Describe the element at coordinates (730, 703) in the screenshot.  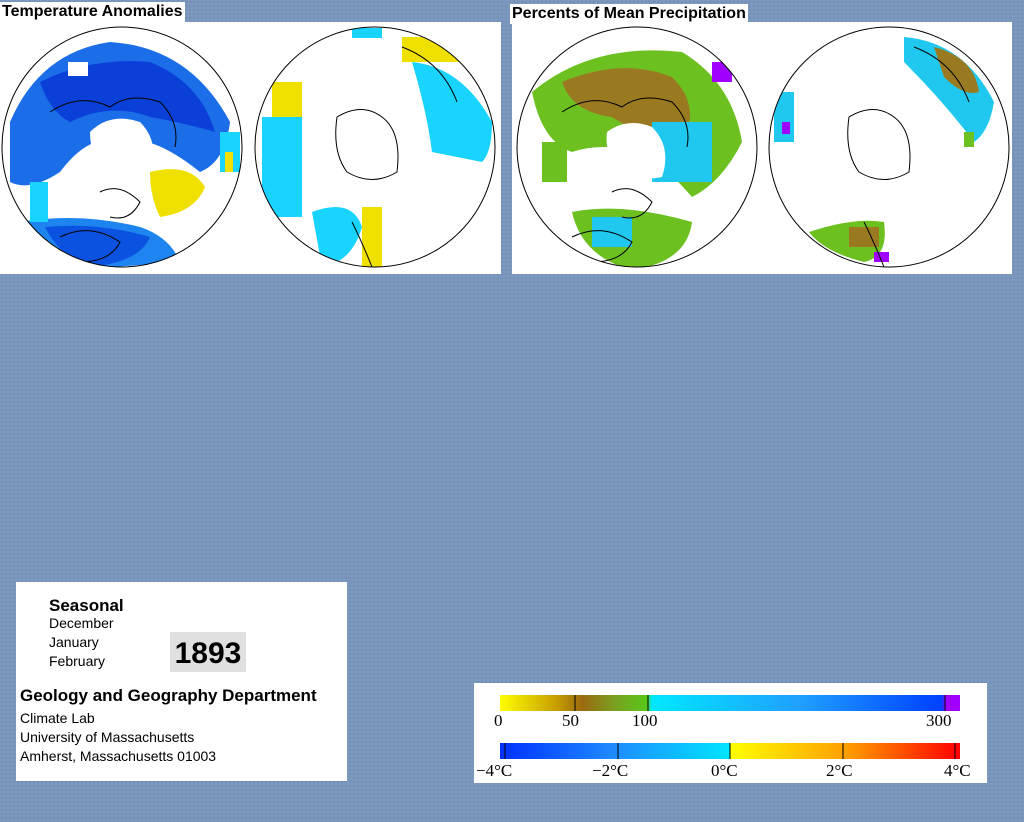
I see `precipitation-color-bar` at that location.